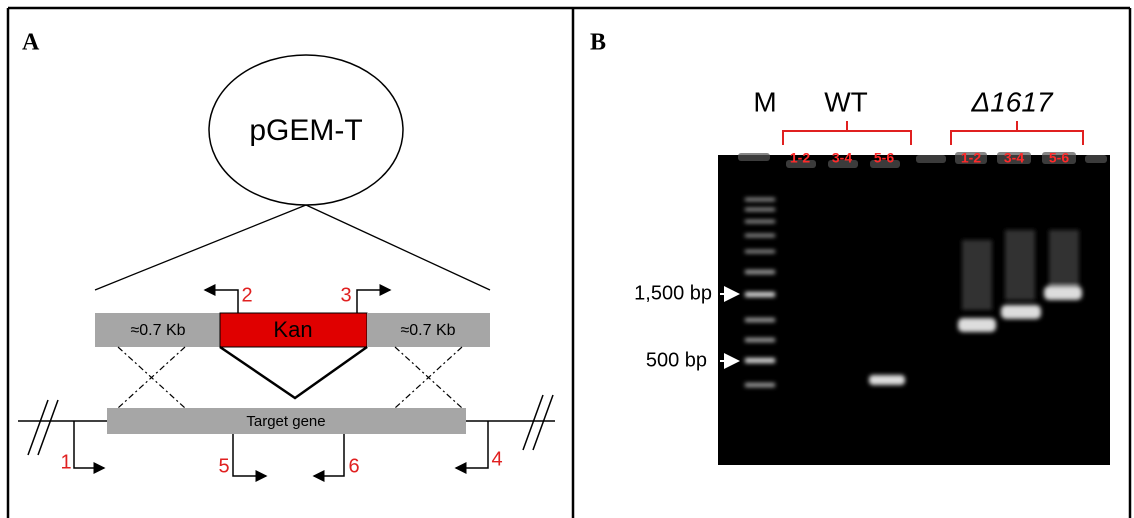  Describe the element at coordinates (292, 329) in the screenshot. I see `kan-label: Kan` at that location.